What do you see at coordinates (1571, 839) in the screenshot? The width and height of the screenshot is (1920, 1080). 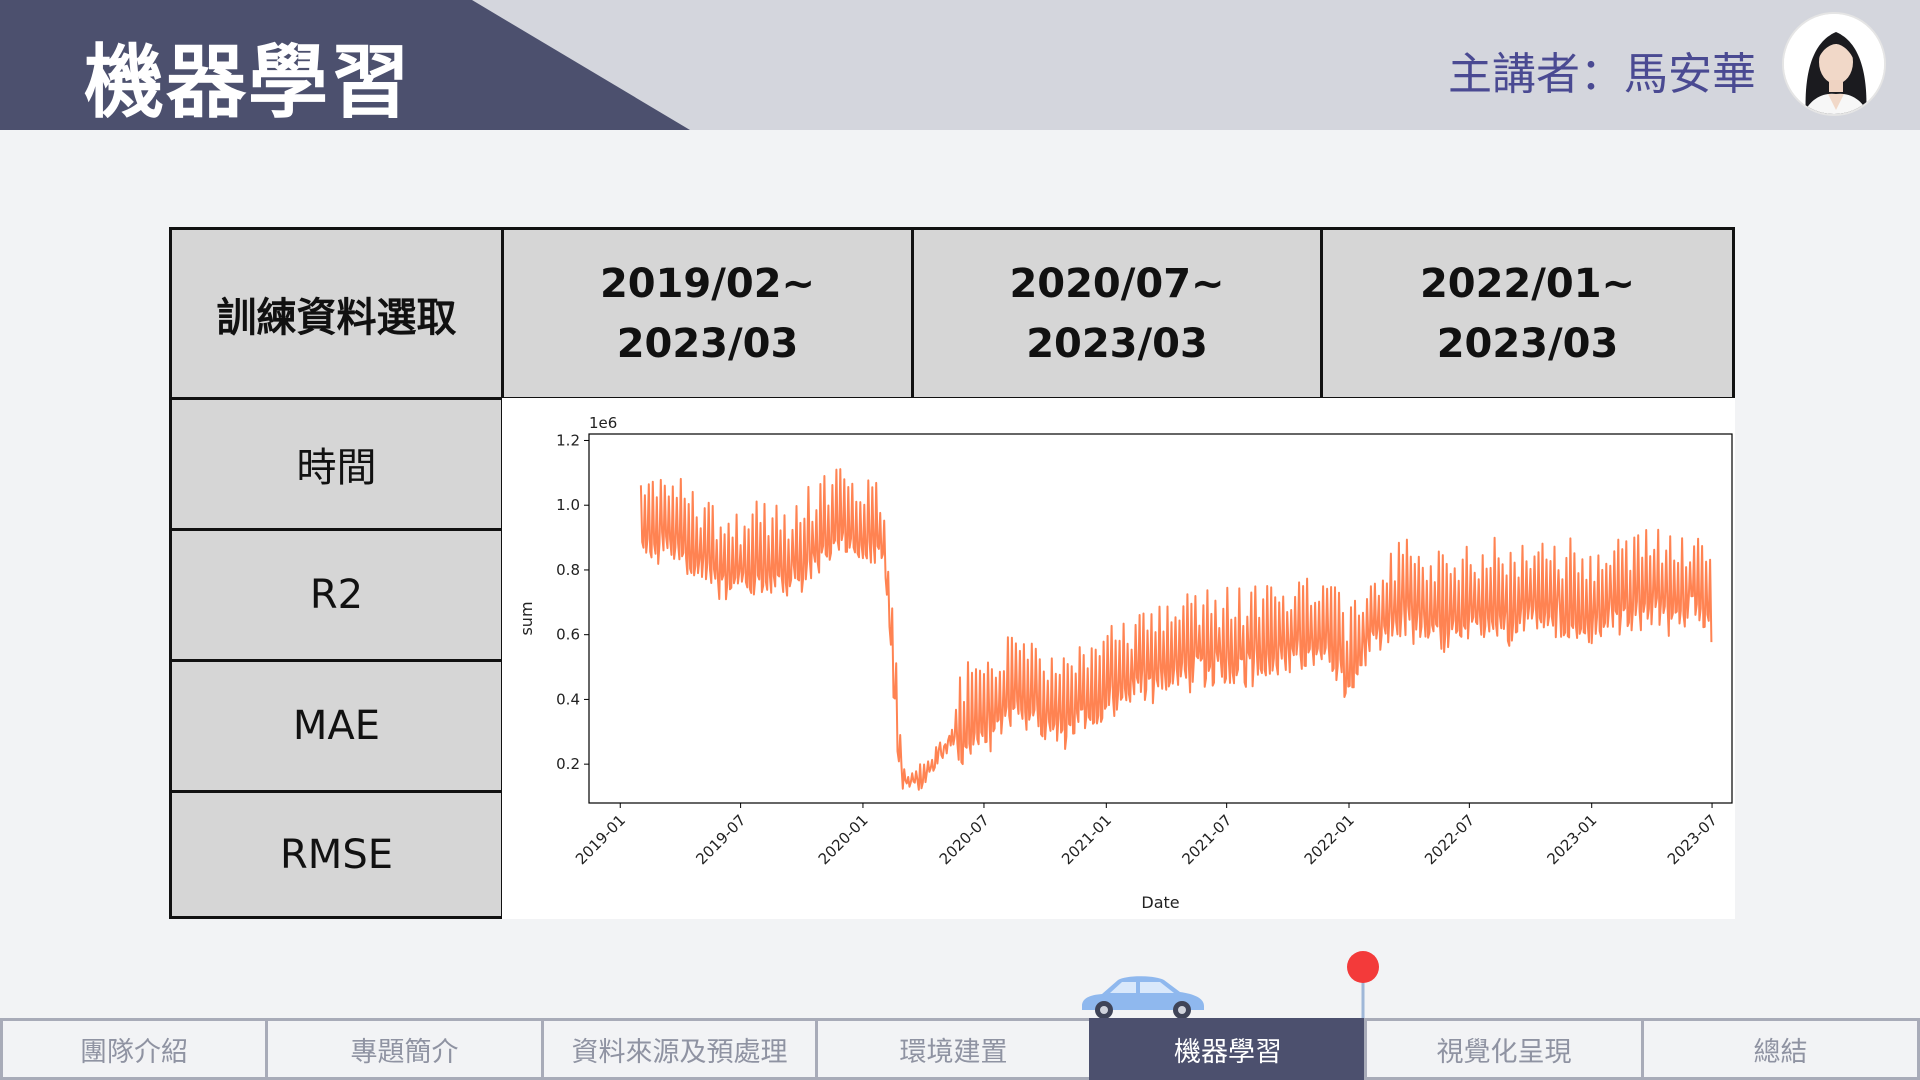 I see `x-tick-label: 2023-01` at bounding box center [1571, 839].